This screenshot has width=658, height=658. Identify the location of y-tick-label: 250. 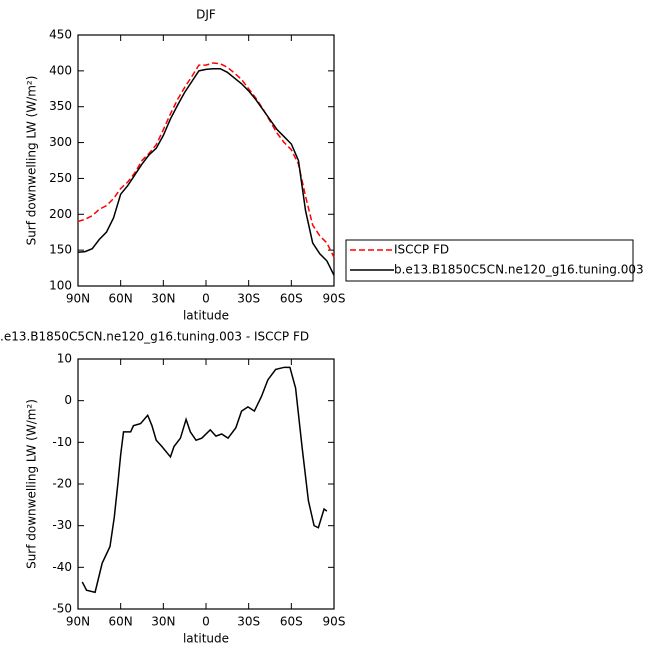
(60, 178).